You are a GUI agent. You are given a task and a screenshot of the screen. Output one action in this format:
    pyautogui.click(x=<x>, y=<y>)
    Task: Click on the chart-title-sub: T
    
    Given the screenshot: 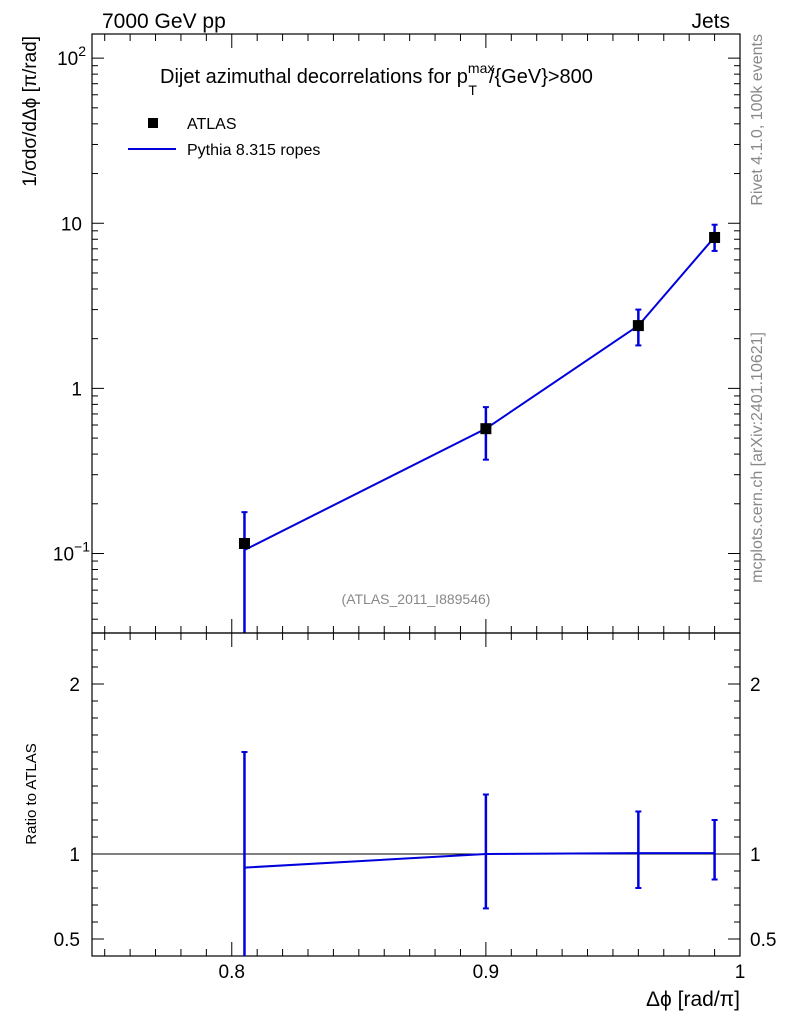 What is the action you would take?
    pyautogui.click(x=472, y=90)
    